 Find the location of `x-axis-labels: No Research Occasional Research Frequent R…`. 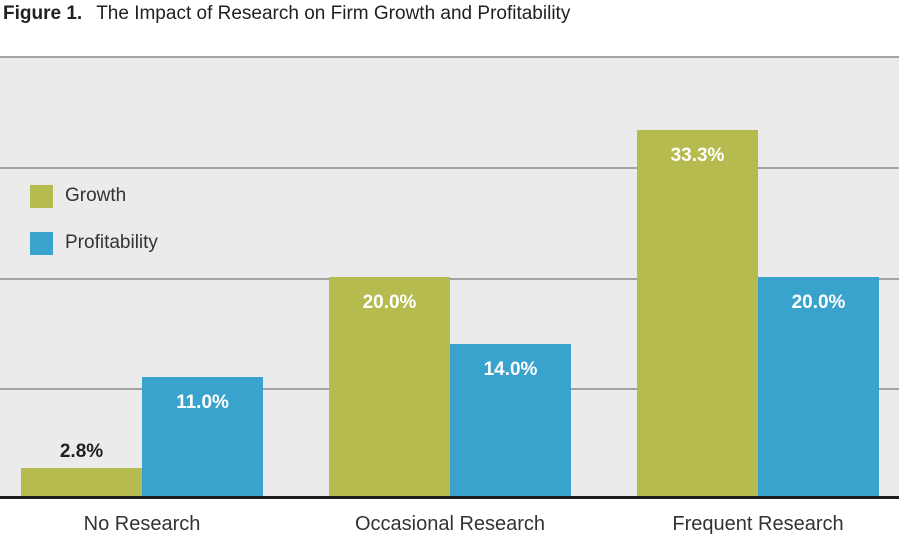

x-axis-labels: No Research Occasional Research Frequent R… is located at coordinates (449, 526).